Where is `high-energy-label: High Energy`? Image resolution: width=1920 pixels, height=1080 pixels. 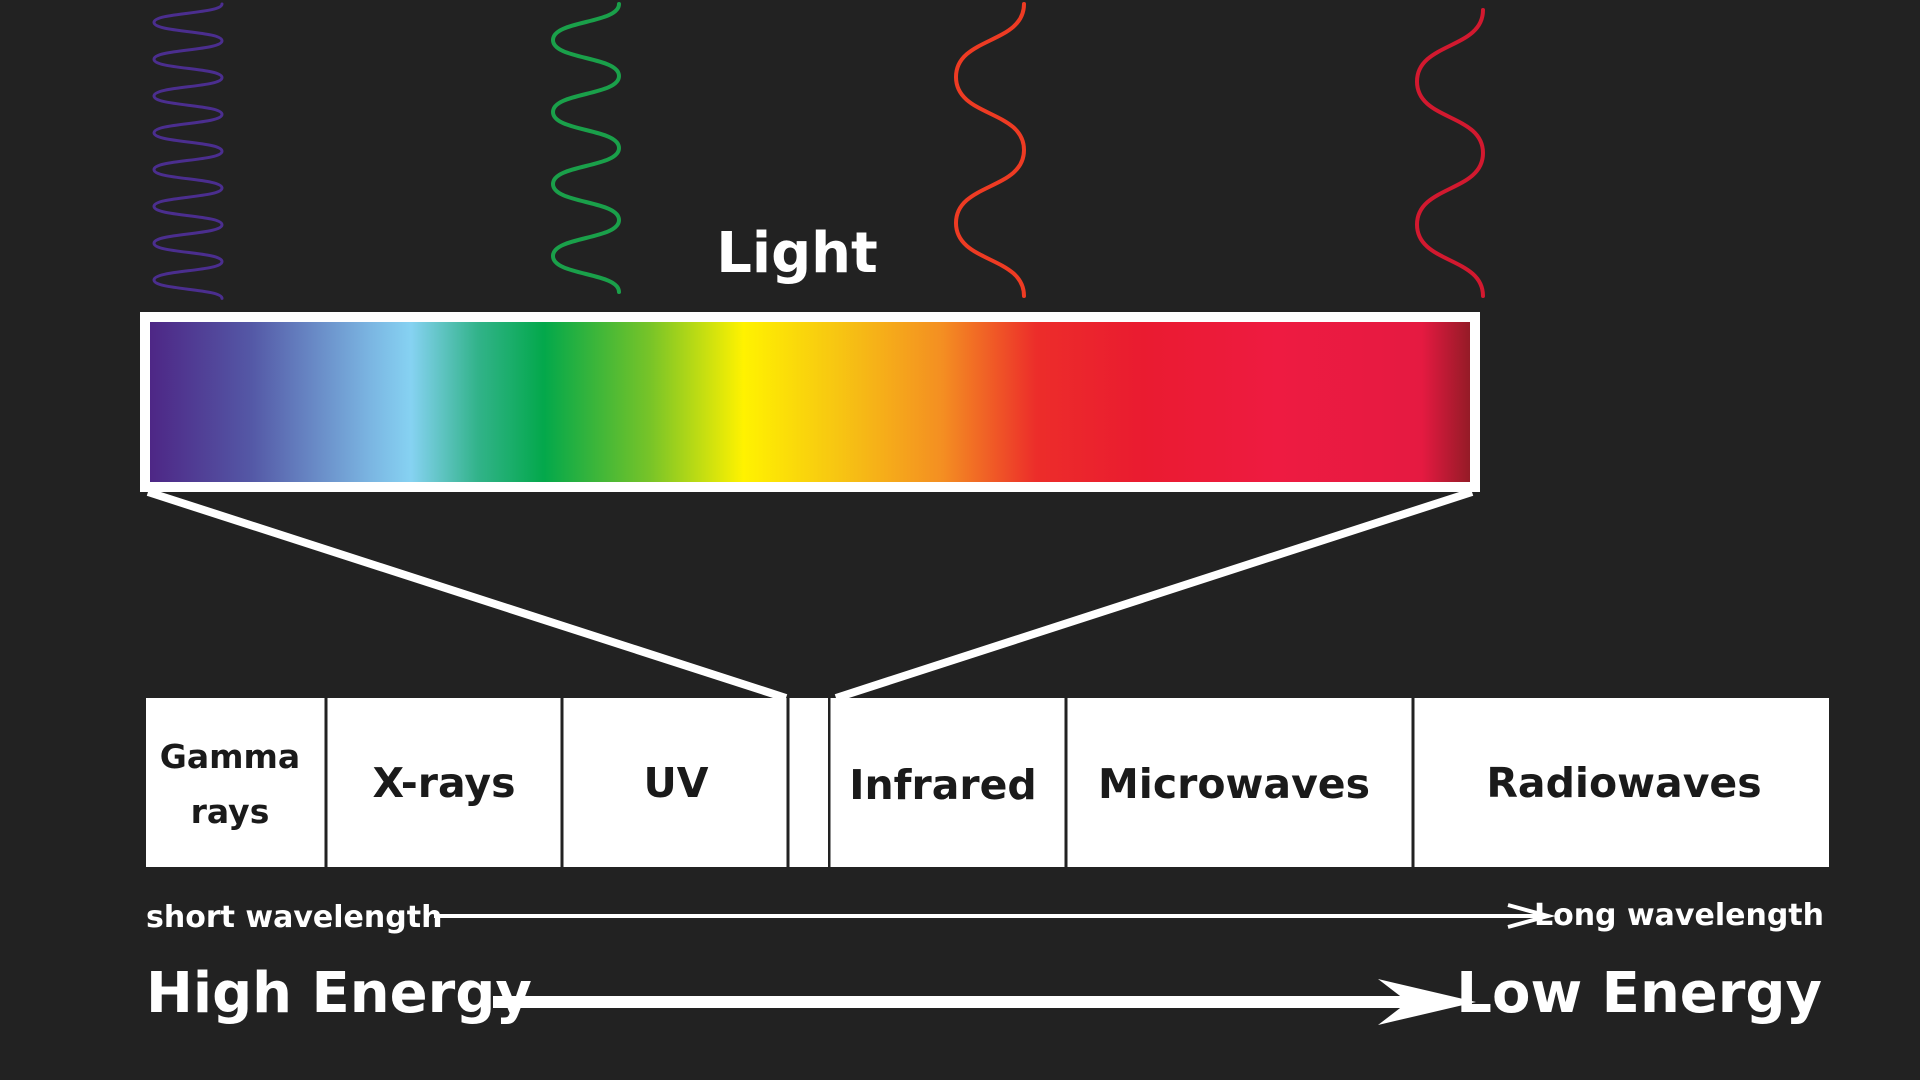 high-energy-label: High Energy is located at coordinates (339, 993).